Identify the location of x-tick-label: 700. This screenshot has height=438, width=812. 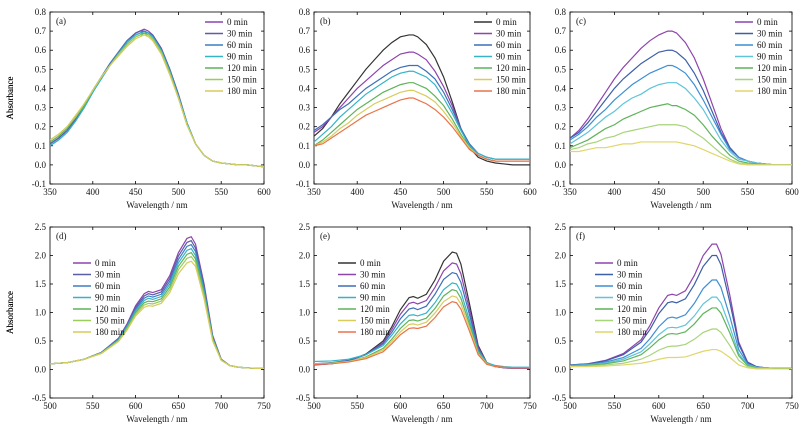
(221, 406).